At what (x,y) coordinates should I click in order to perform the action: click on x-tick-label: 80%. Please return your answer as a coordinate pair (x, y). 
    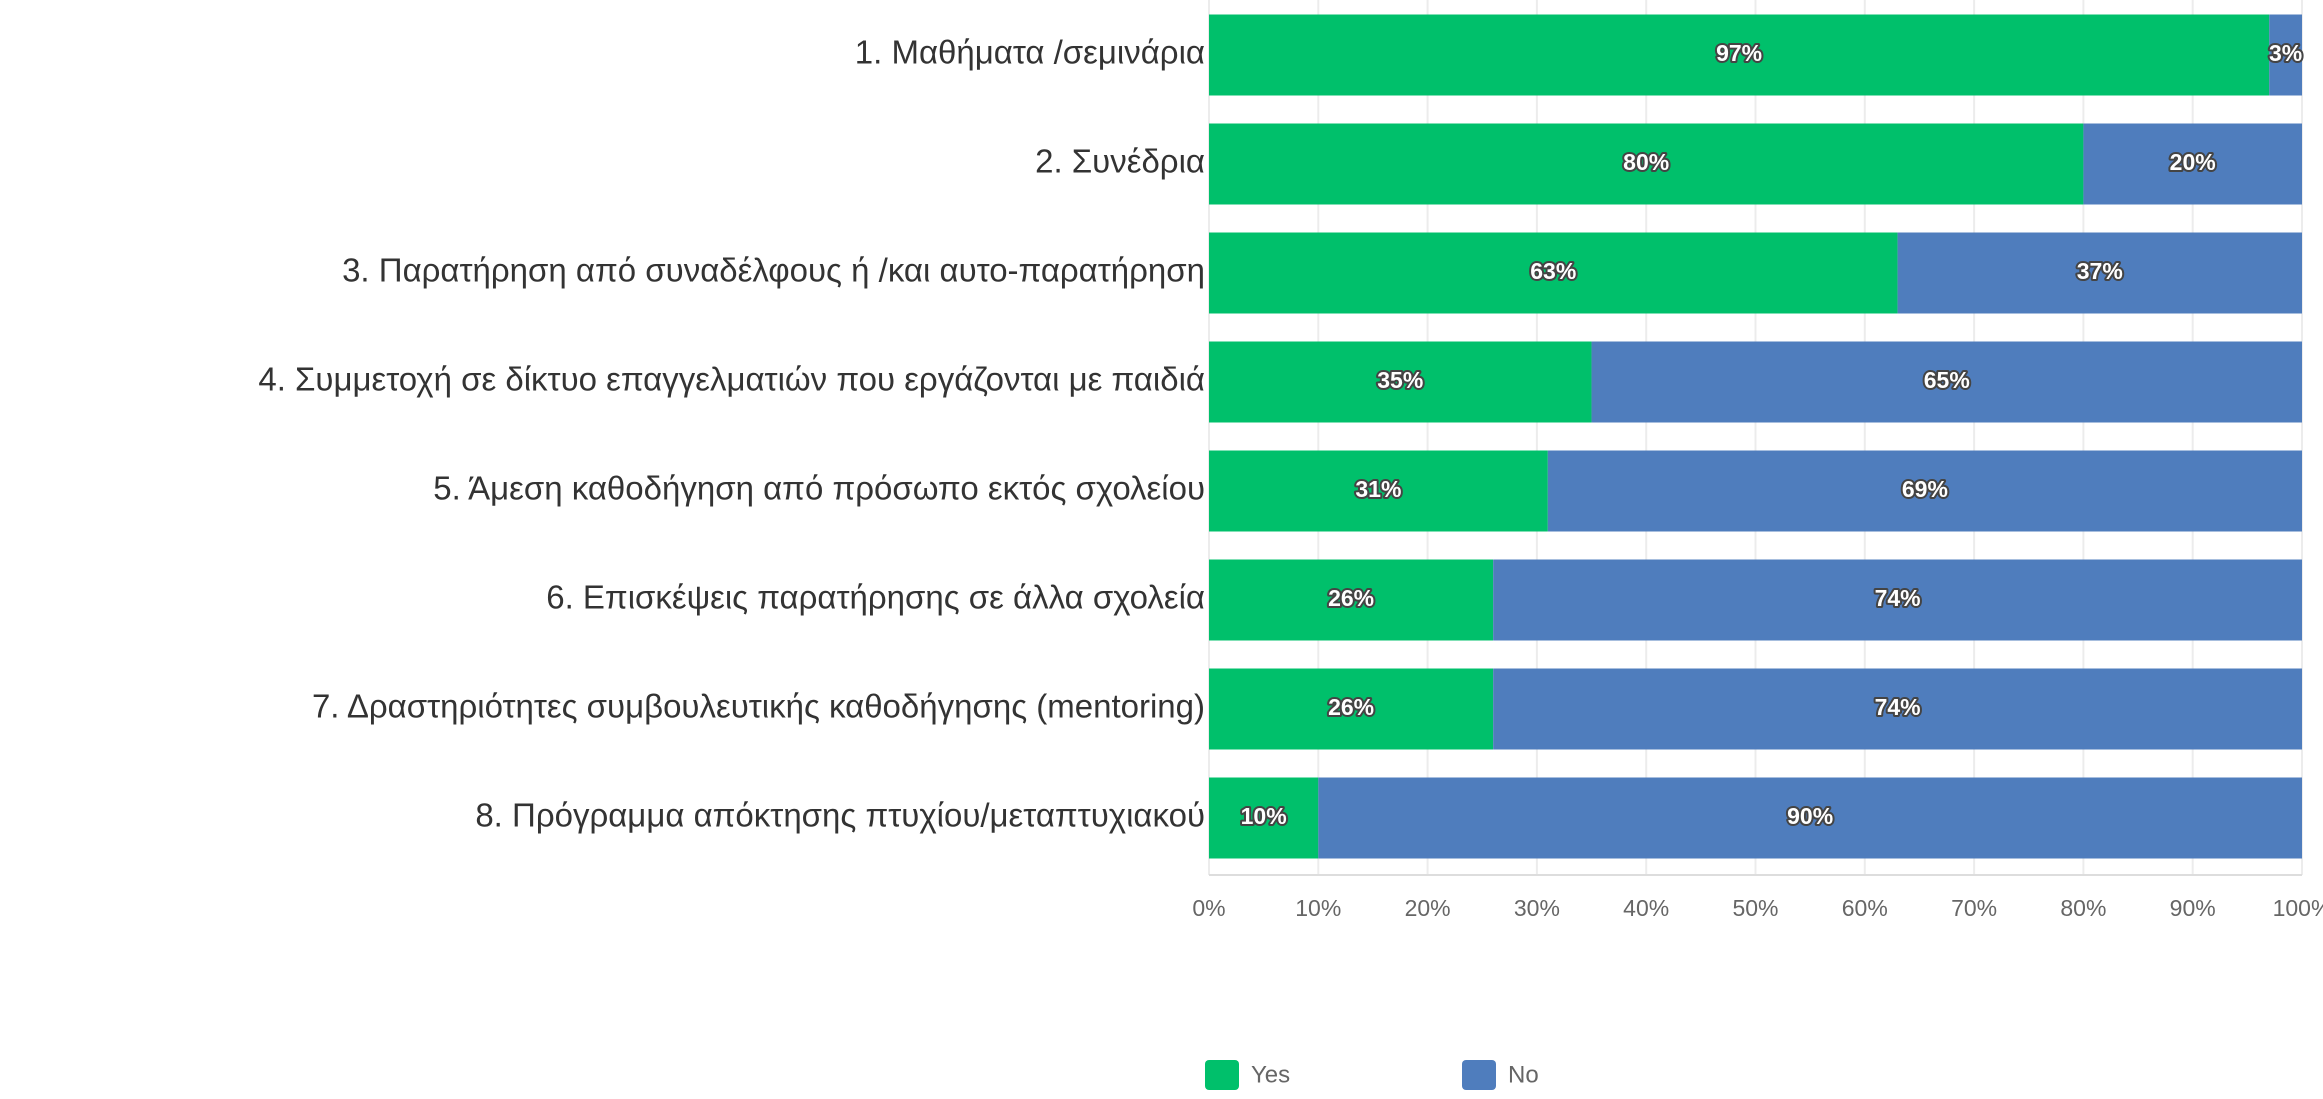
    Looking at the image, I should click on (2083, 908).